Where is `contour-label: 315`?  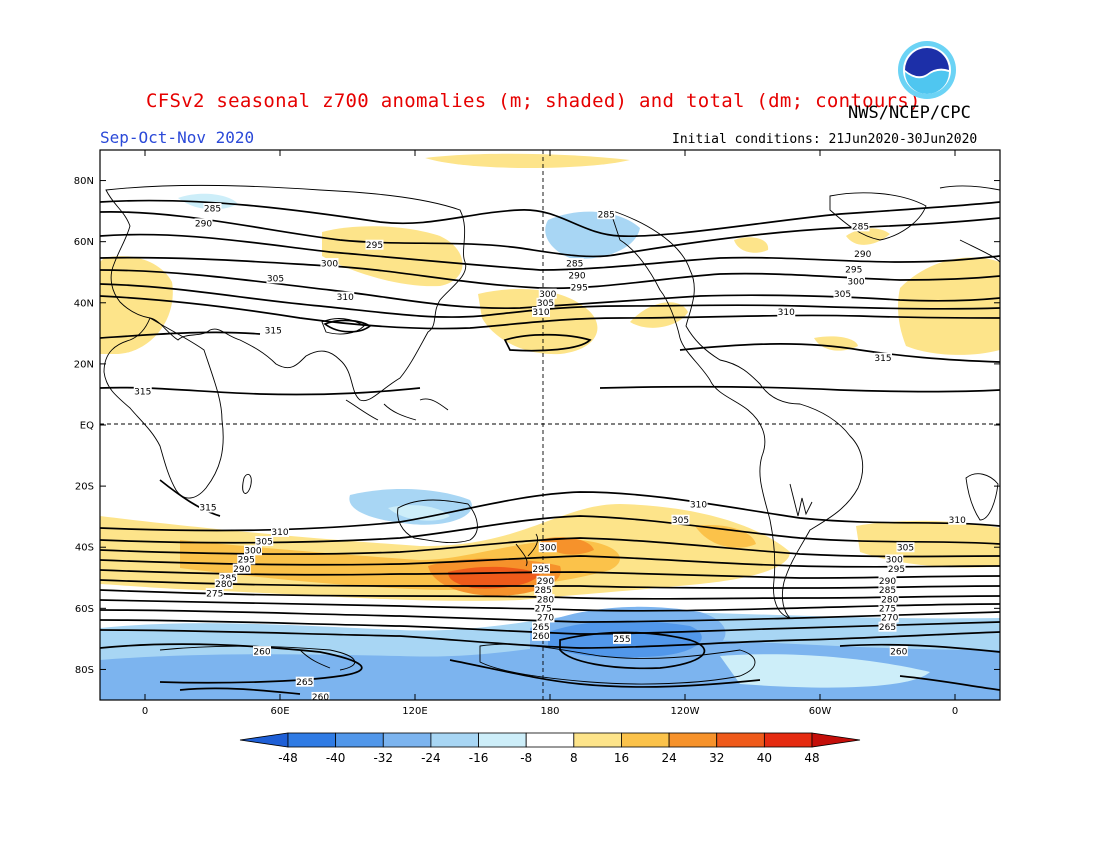 contour-label: 315 is located at coordinates (142, 393).